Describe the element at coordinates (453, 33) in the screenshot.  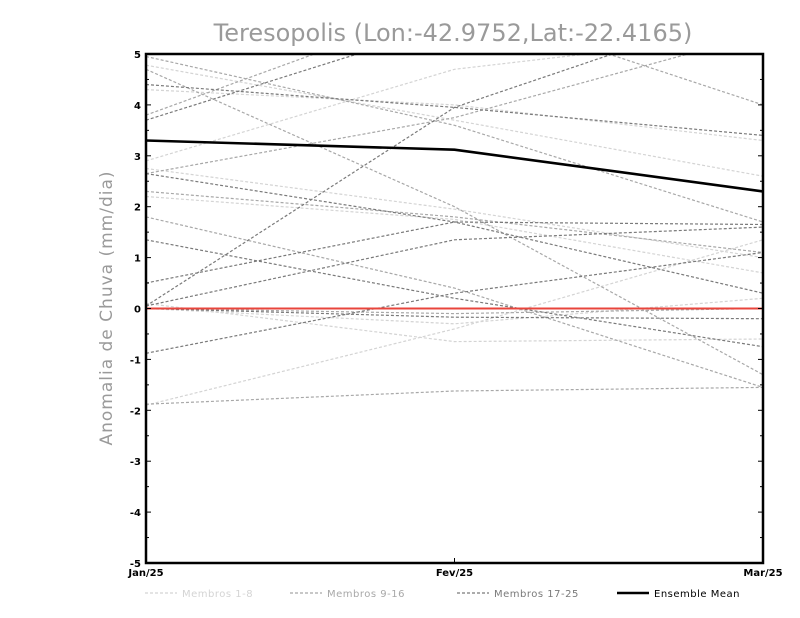
I see `chart-title: Teresopolis (Lon:-42.9752,Lat:-22.4165)` at that location.